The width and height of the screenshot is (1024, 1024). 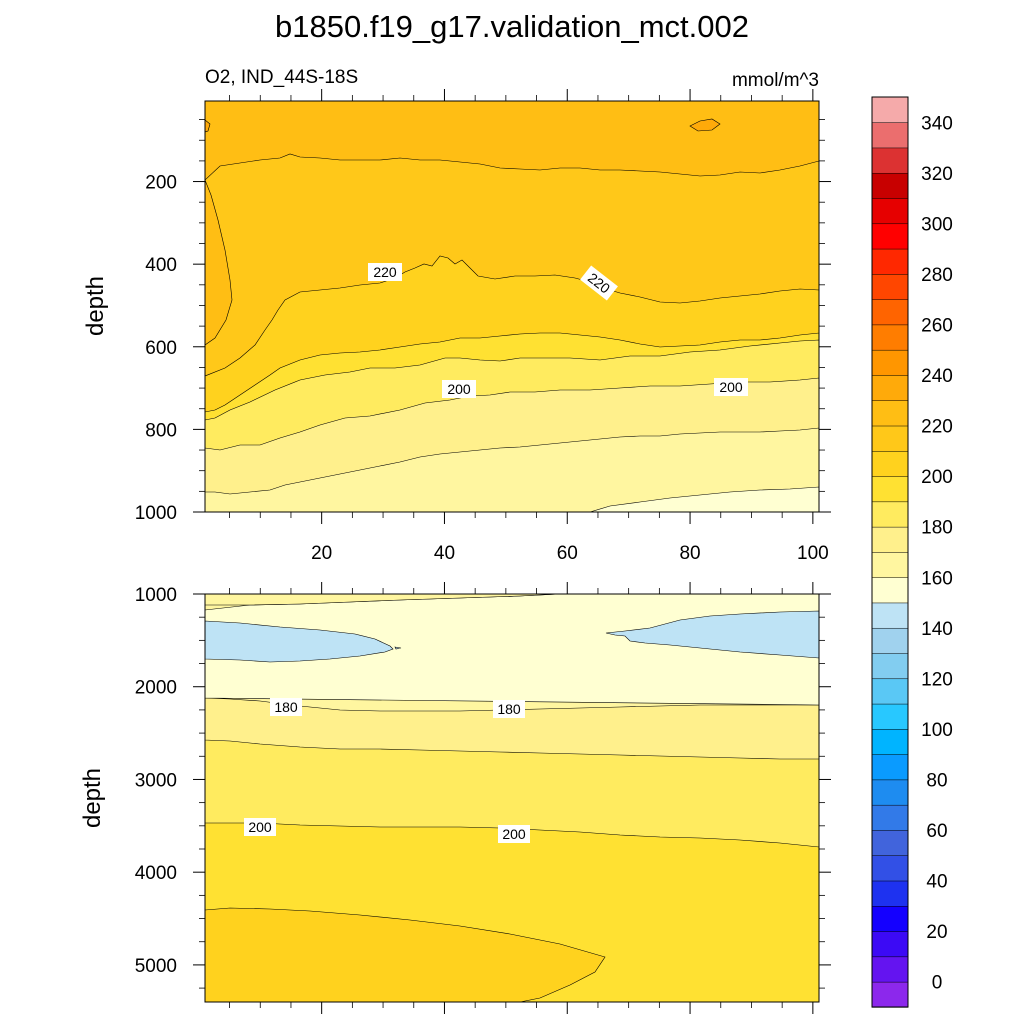 What do you see at coordinates (161, 430) in the screenshot?
I see `upper-y-tick-label: 800` at bounding box center [161, 430].